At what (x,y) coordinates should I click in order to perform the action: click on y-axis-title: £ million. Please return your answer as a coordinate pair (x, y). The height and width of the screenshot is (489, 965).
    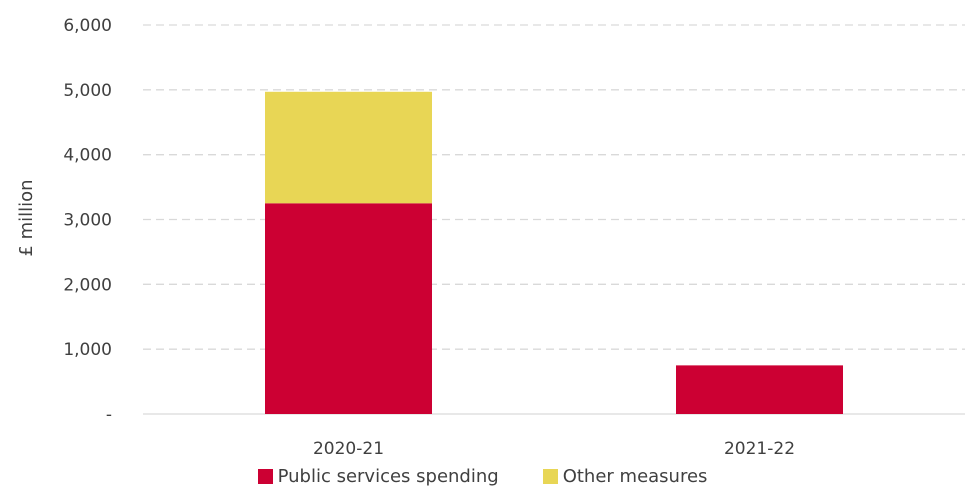
    Looking at the image, I should click on (26, 217).